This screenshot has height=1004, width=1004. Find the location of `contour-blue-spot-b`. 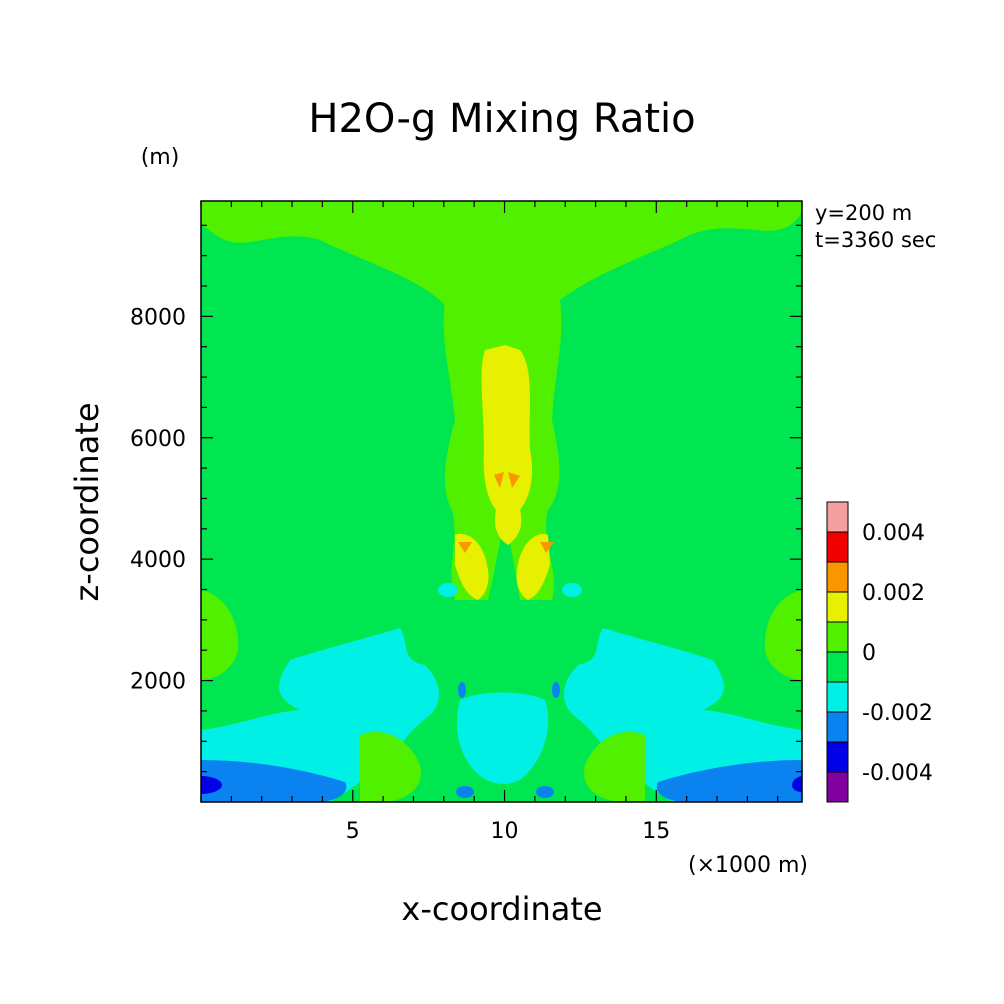

contour-blue-spot-b is located at coordinates (556, 690).